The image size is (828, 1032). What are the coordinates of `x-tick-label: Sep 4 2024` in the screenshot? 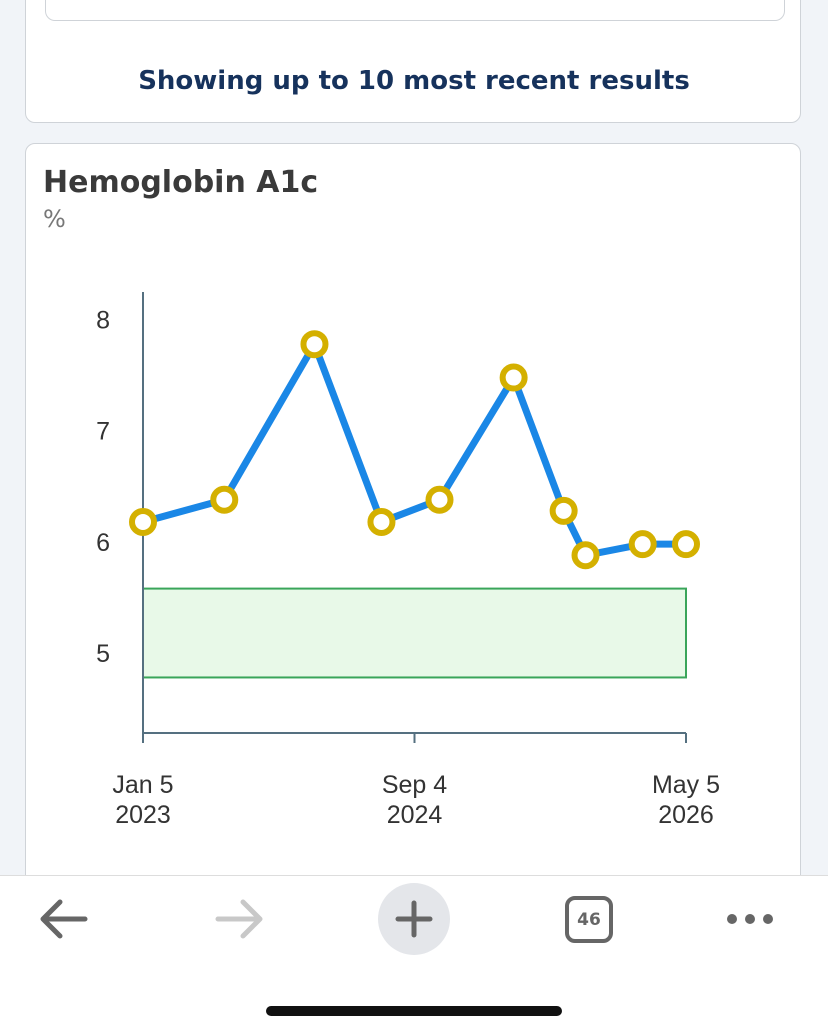 It's located at (414, 800).